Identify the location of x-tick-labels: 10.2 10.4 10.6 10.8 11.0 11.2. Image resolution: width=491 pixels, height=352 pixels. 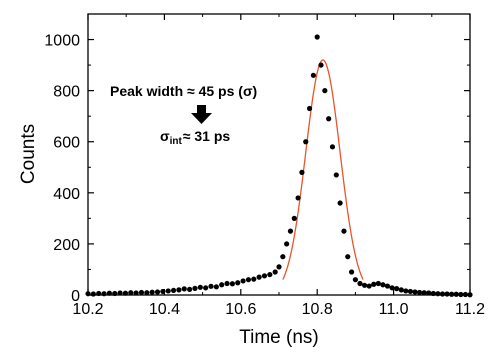
(278, 309).